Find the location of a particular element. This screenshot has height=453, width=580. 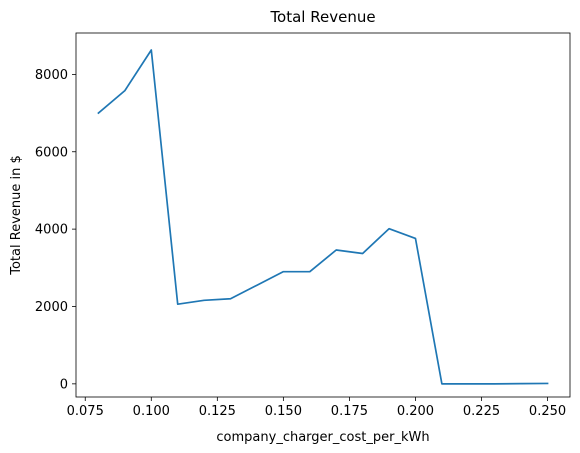

x-axis-label: company_charger_cost_per_kWh is located at coordinates (322, 437).